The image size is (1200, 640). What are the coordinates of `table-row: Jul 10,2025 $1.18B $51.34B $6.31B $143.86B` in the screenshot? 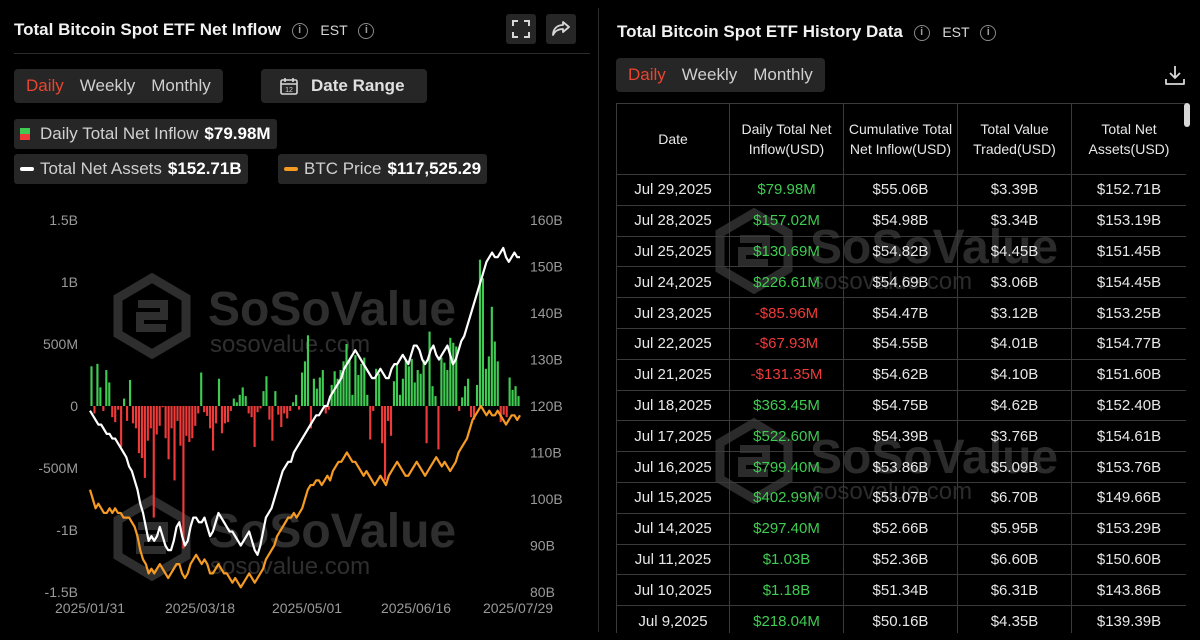 It's located at (901, 590).